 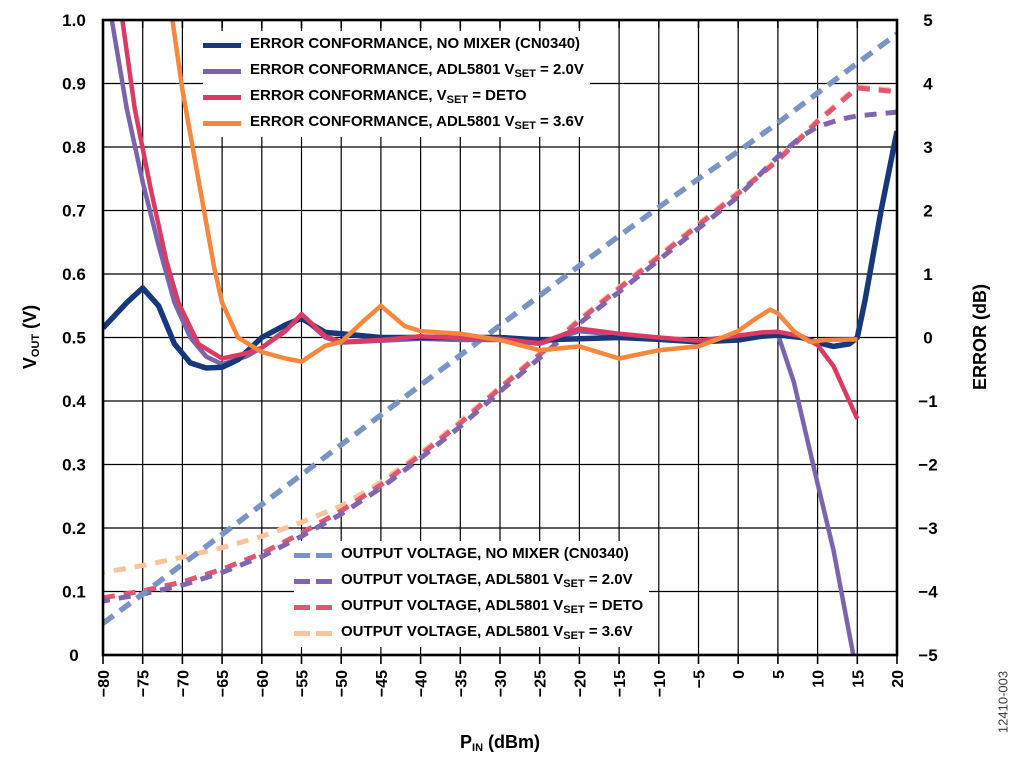 I want to click on legend-item: OUTPUT VOLTAGE, ADL5801 VSET = 2.0V, so click(x=468, y=581).